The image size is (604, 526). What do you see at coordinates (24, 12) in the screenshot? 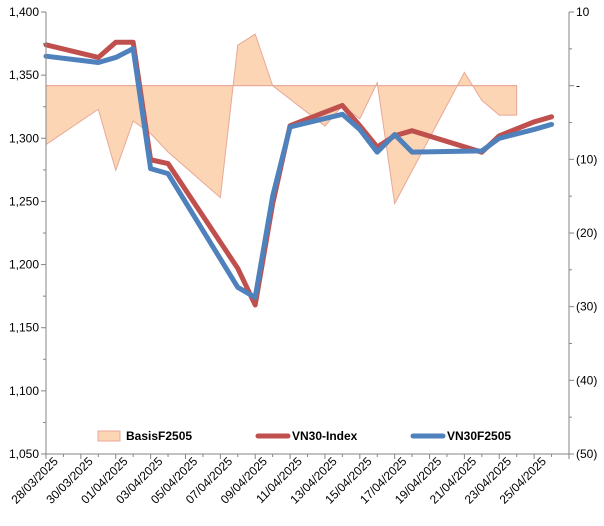
I see `y-left-tick-label: 1,400` at bounding box center [24, 12].